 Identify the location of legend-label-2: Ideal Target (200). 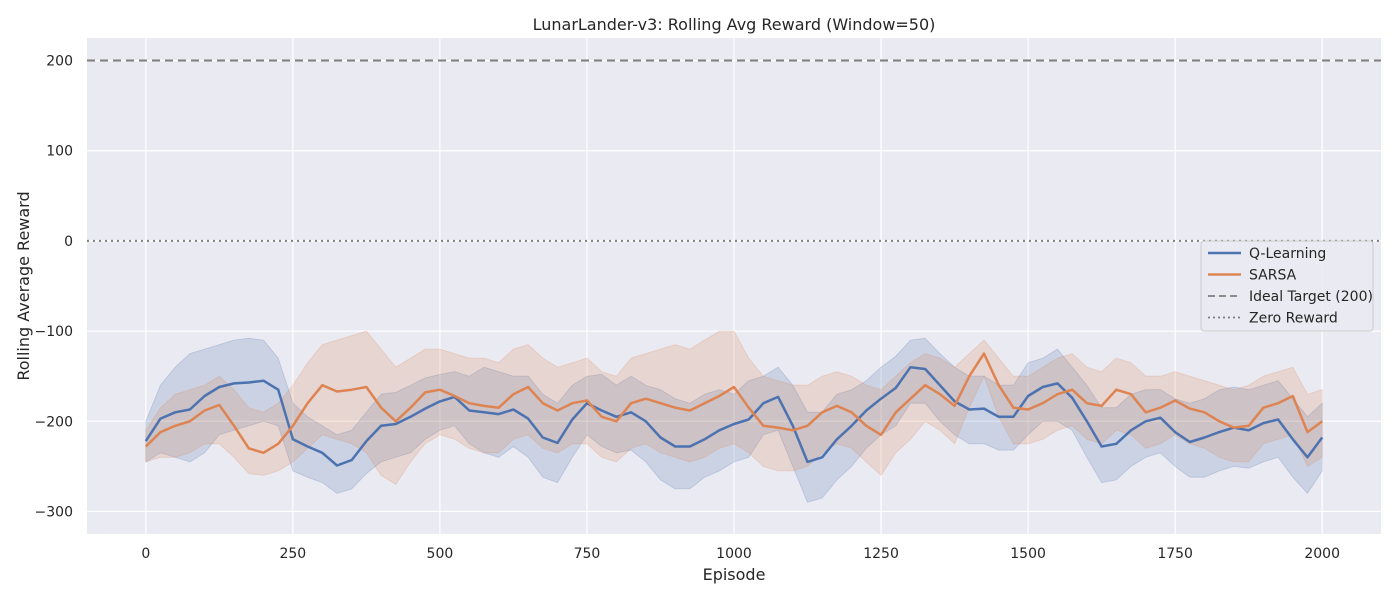
(1311, 297).